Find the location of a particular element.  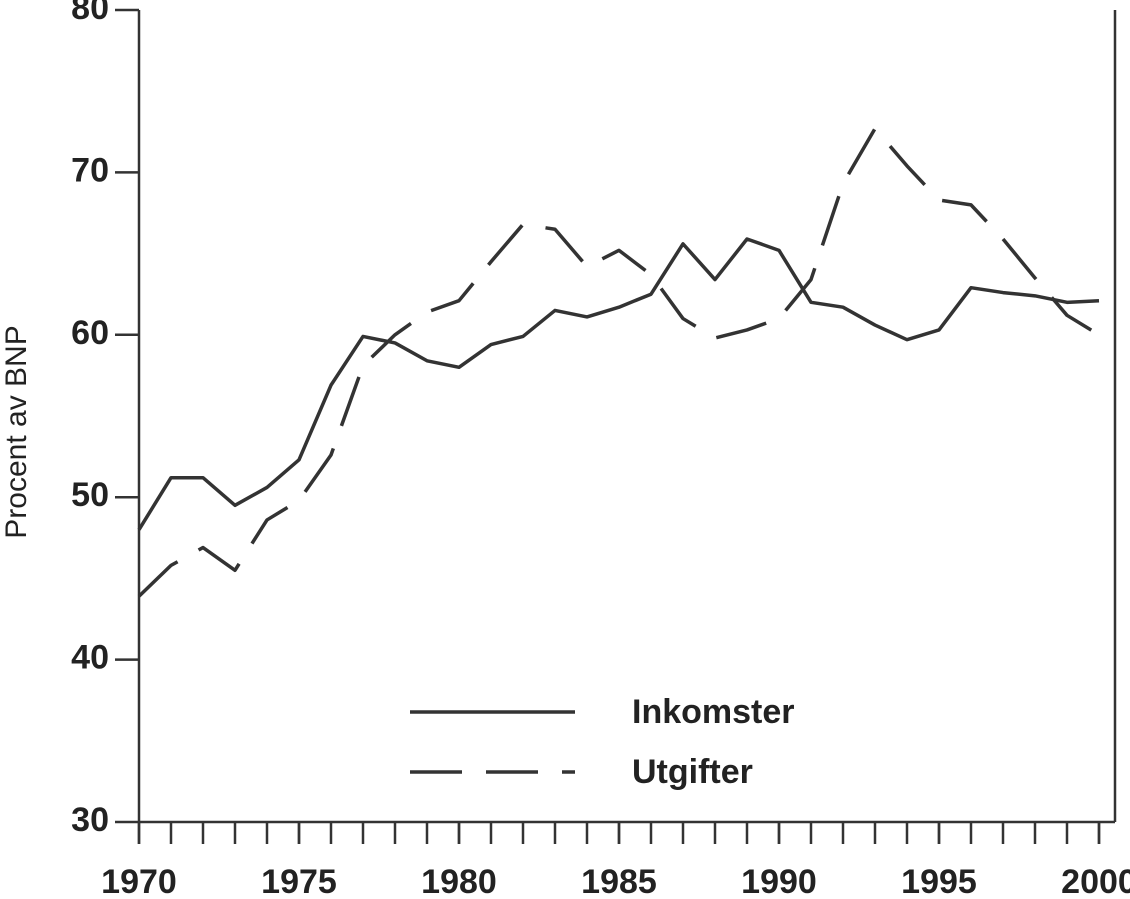

x-tick-label: 1985 is located at coordinates (619, 881).